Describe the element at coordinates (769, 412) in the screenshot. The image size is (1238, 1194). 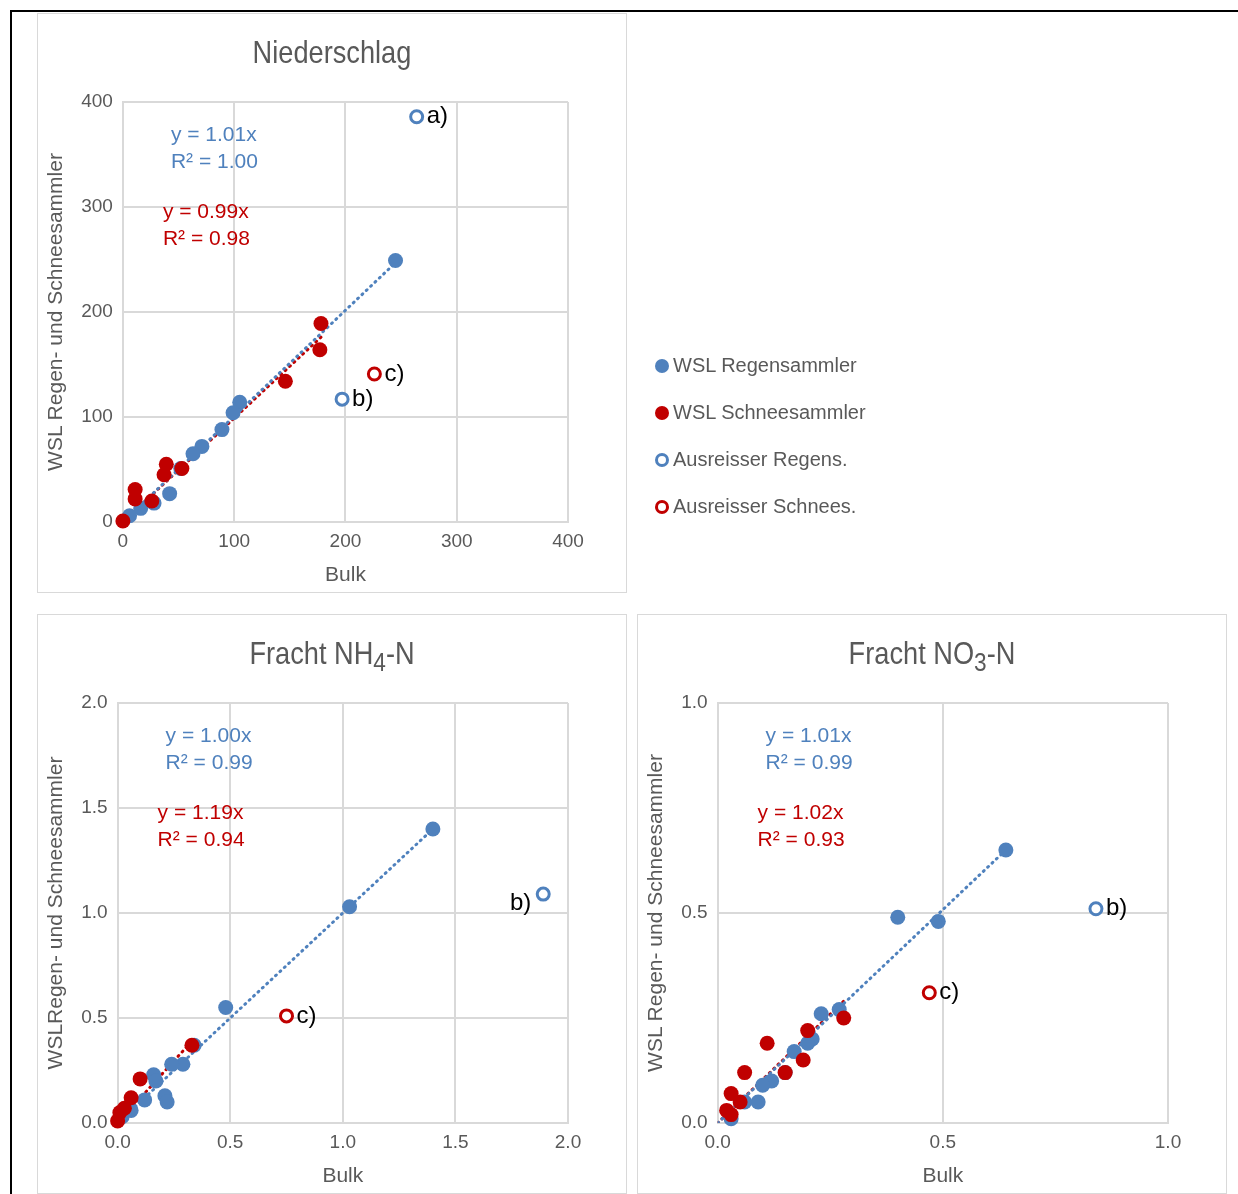
I see `legend-label: WSL Schneesammler` at that location.